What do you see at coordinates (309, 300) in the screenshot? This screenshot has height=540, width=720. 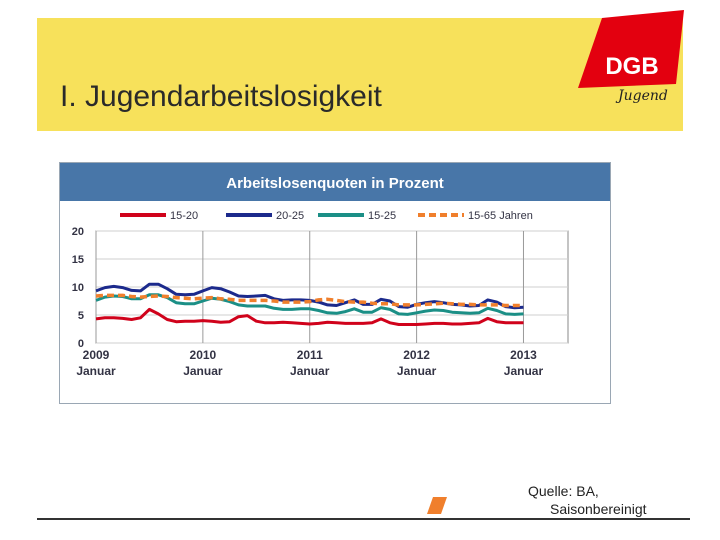 I see `series-line-15-65-Jahren` at bounding box center [309, 300].